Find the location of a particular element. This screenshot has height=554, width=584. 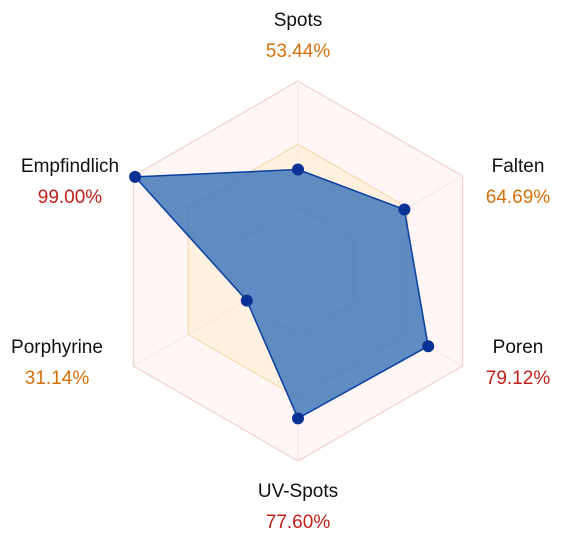

axis-name-porphyrine: Porphyrine is located at coordinates (57, 347).